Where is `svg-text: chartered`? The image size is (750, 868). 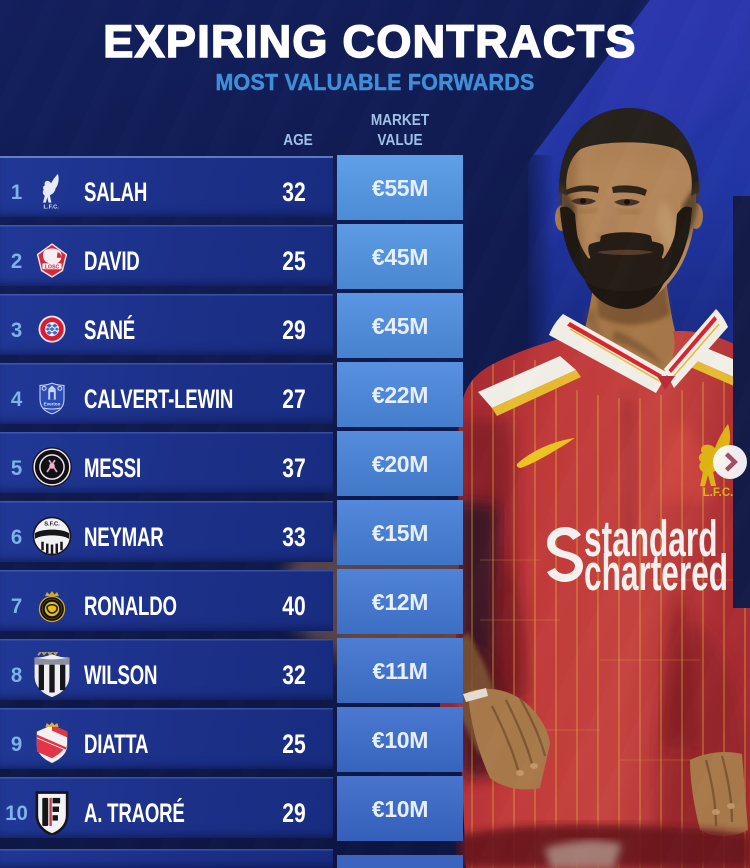 svg-text: chartered is located at coordinates (656, 572).